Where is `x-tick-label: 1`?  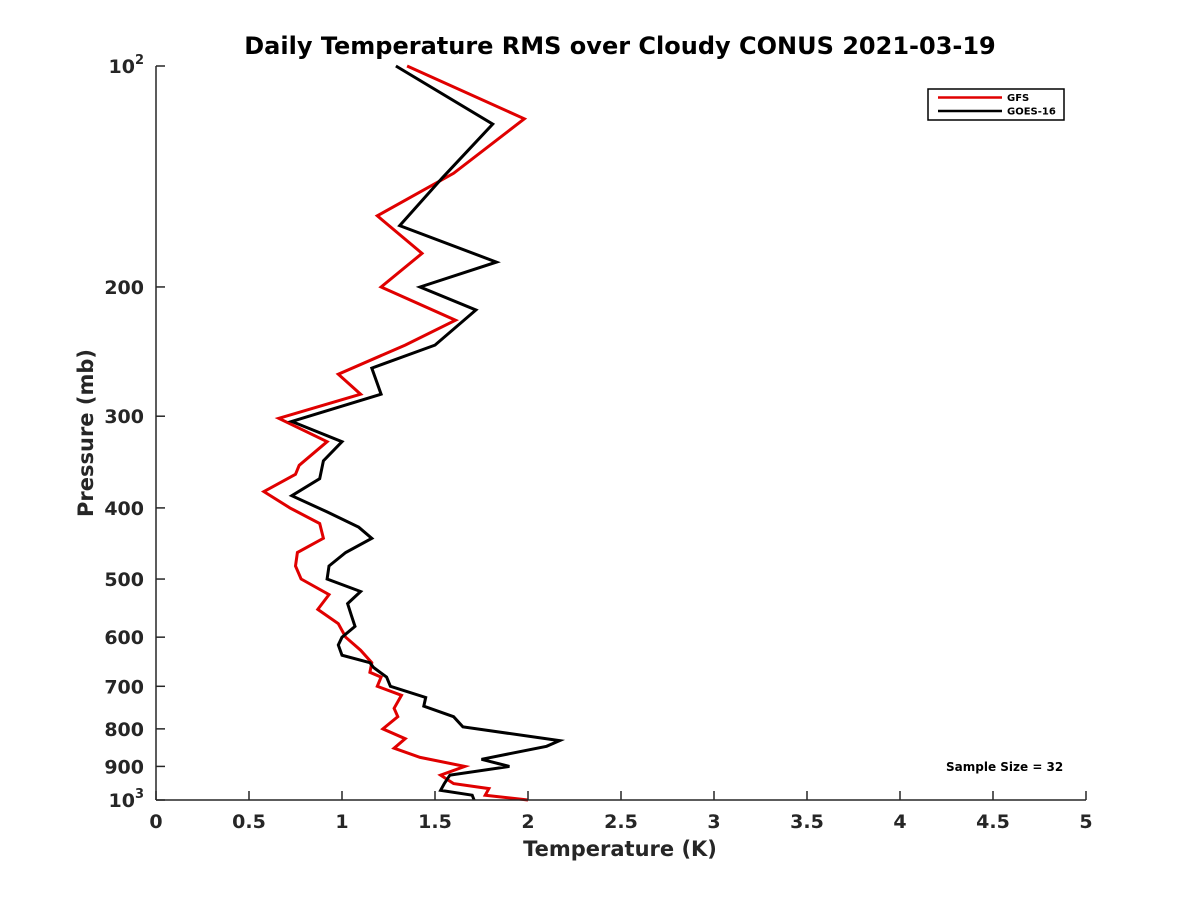 x-tick-label: 1 is located at coordinates (341, 822).